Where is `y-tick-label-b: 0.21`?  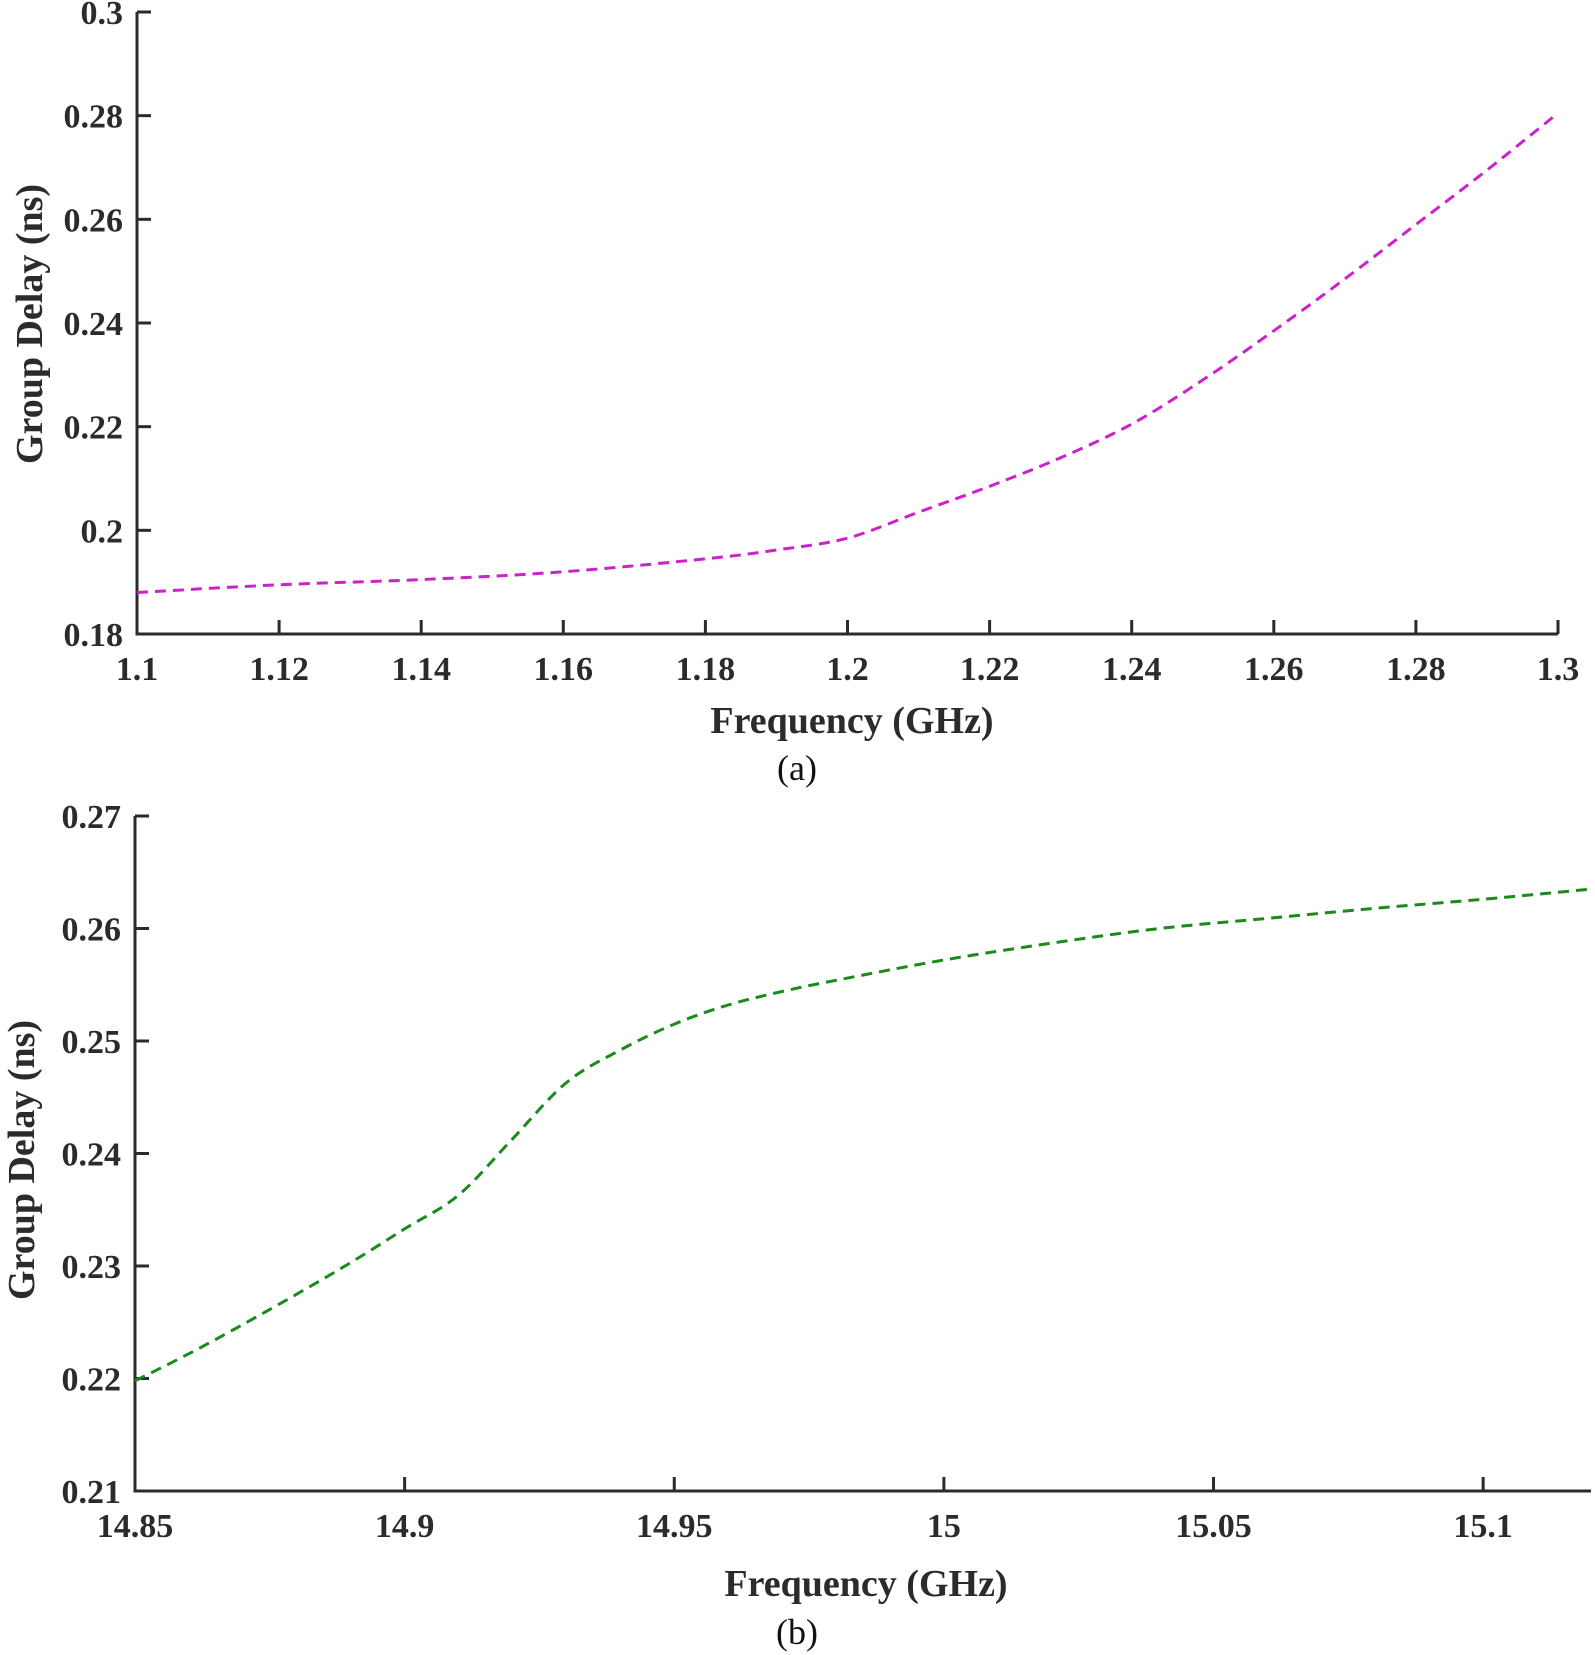
y-tick-label-b: 0.21 is located at coordinates (92, 1492).